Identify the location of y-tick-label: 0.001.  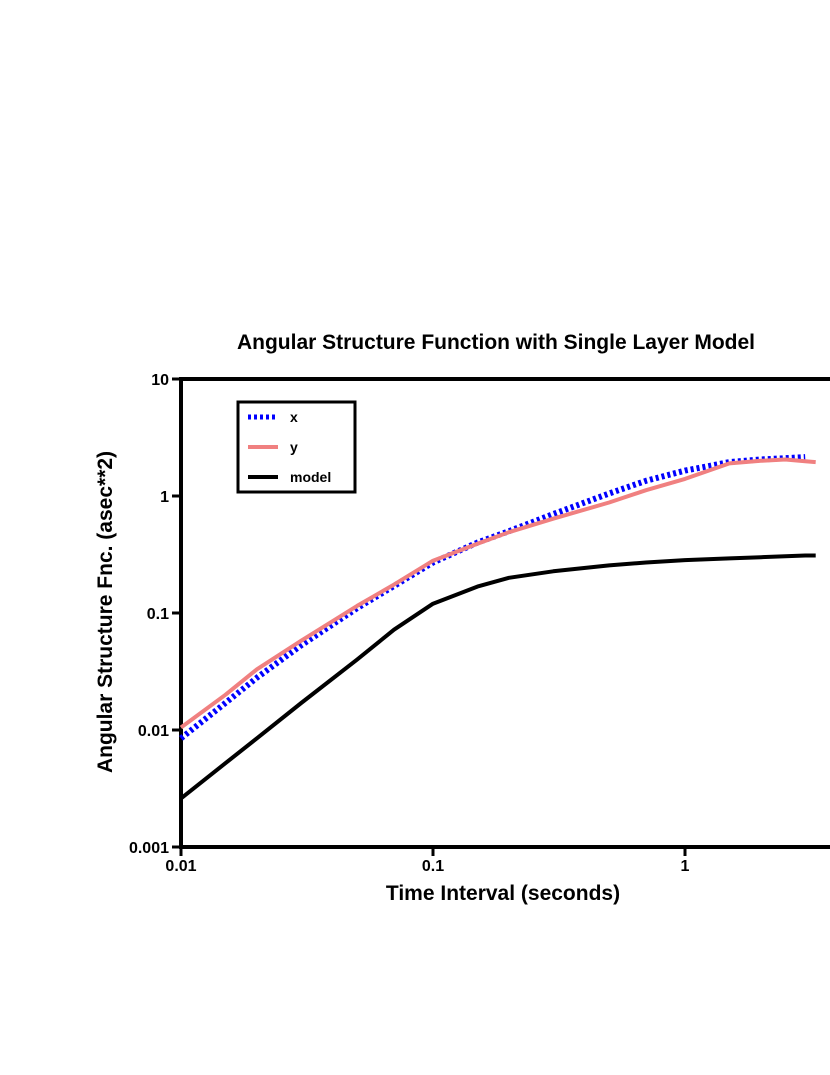
(149, 848).